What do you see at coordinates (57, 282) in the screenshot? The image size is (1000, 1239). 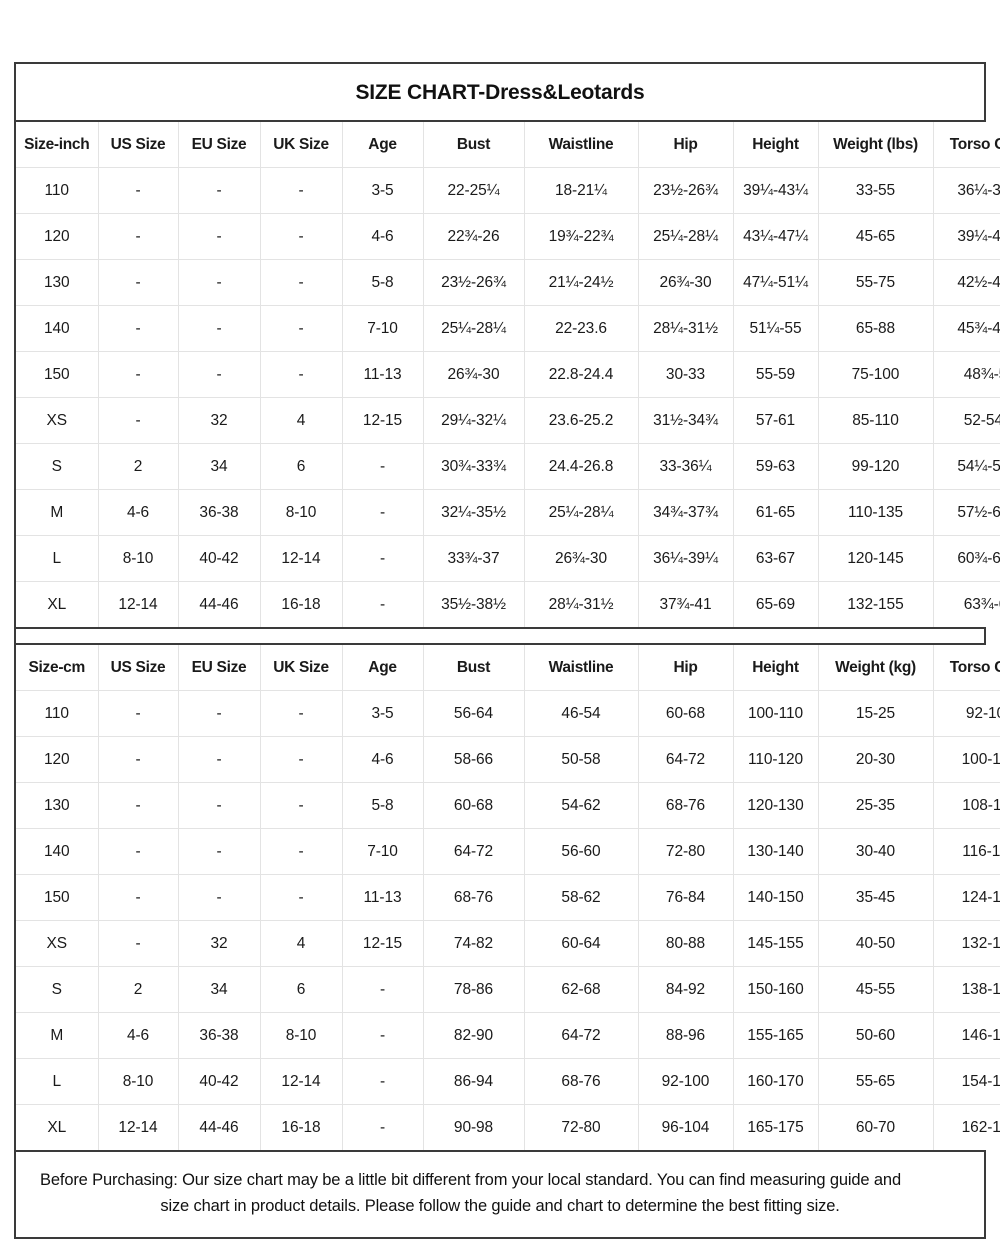 I see `cell-size: 130` at bounding box center [57, 282].